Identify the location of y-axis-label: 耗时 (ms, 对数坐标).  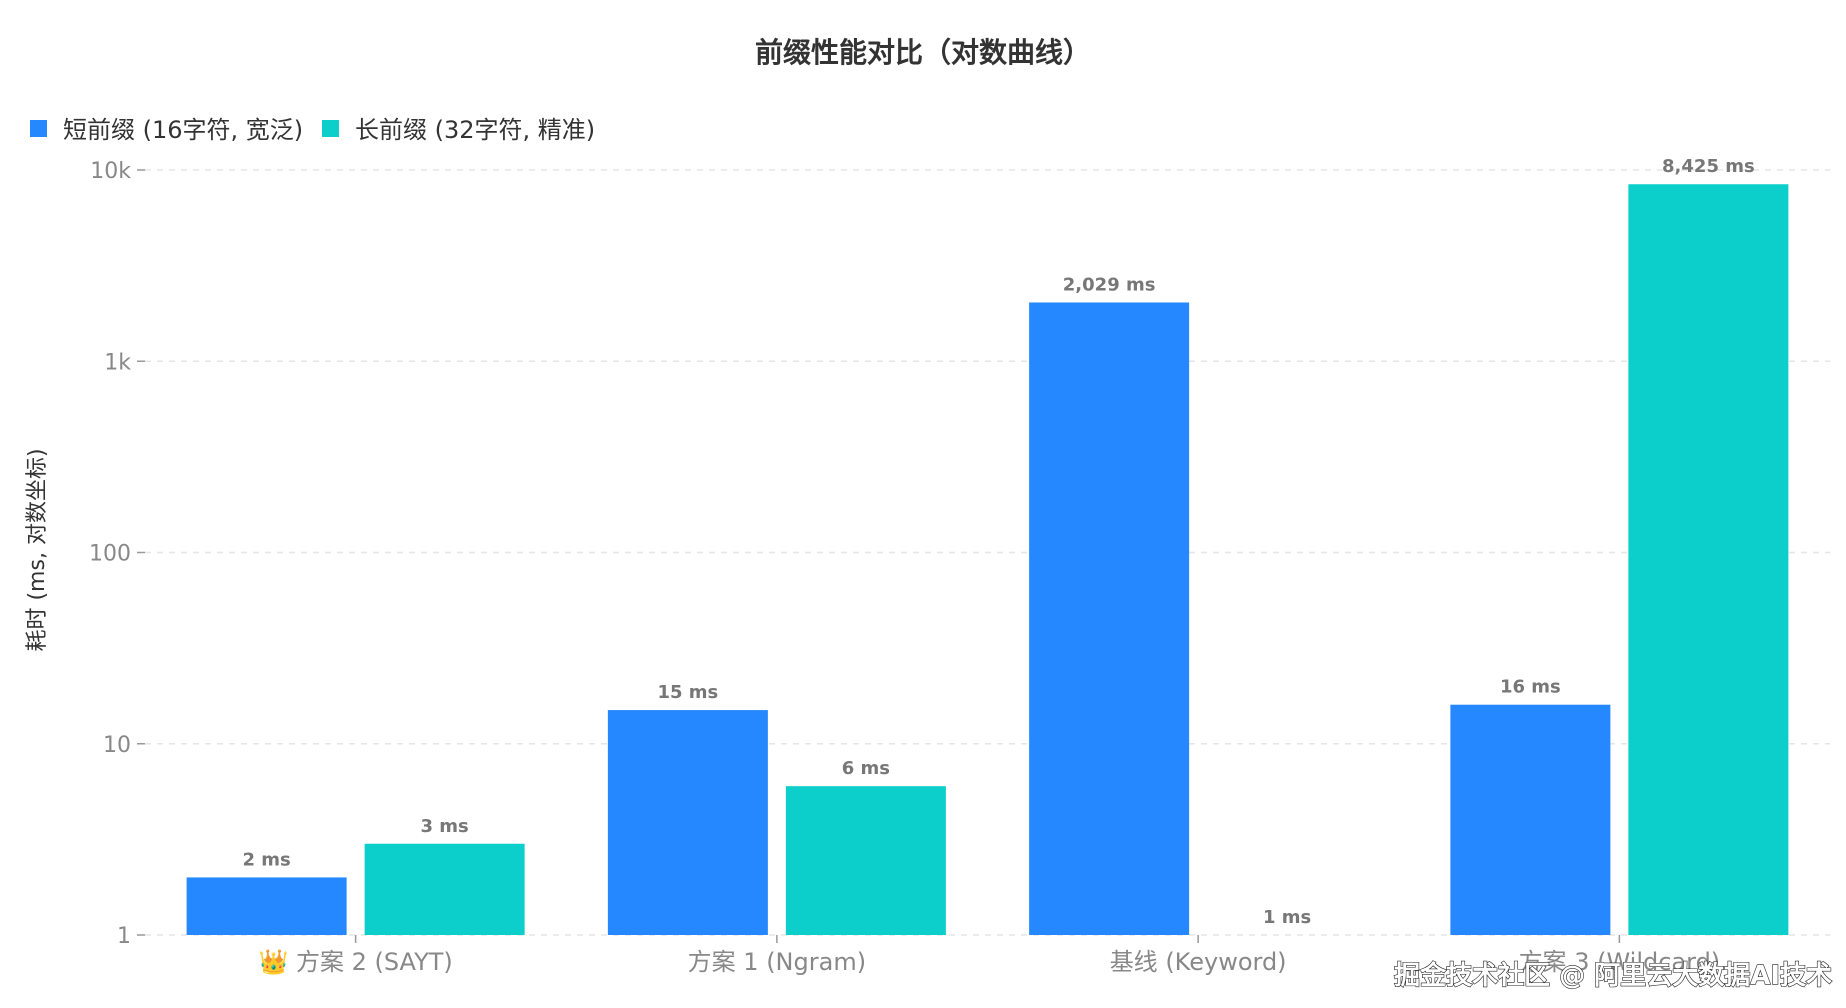
(37, 549).